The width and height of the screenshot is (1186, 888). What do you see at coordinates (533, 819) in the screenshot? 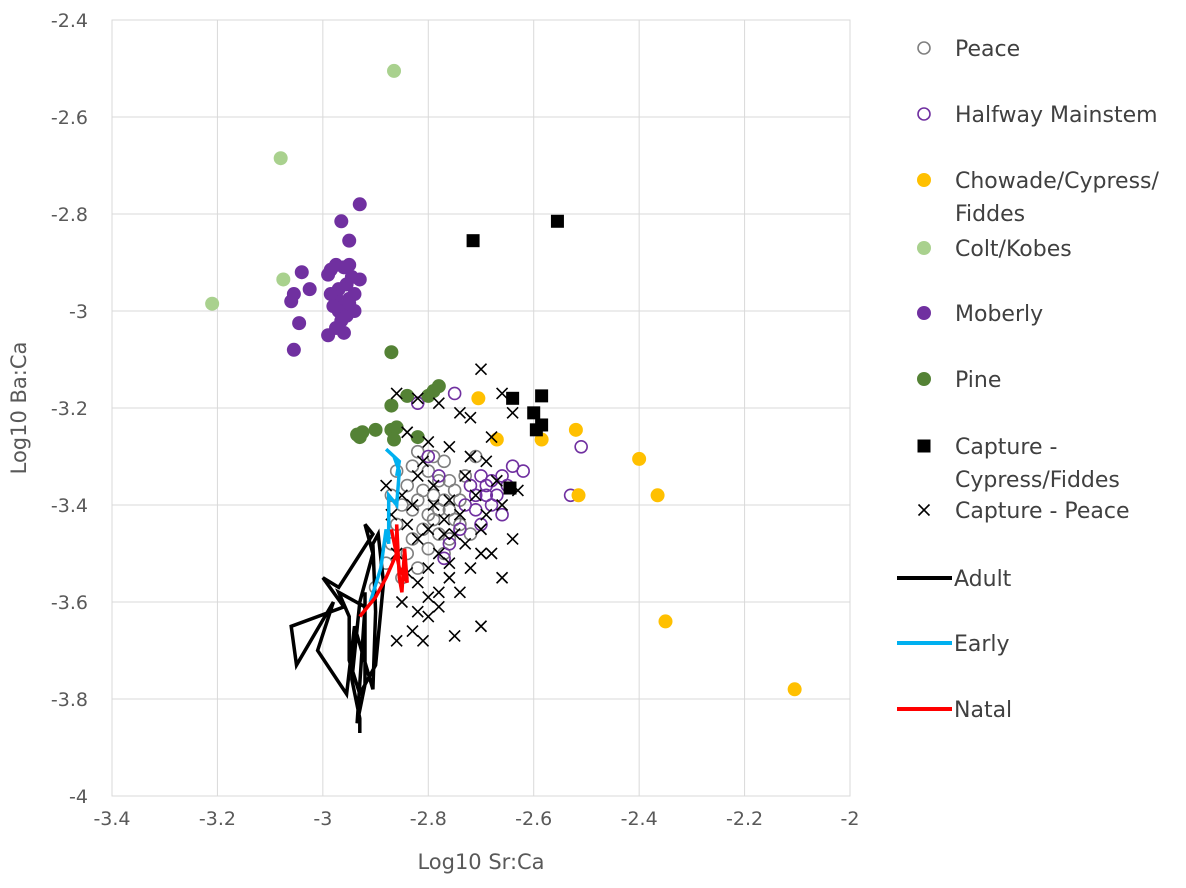
I see `x-tick-label: -2.6` at bounding box center [533, 819].